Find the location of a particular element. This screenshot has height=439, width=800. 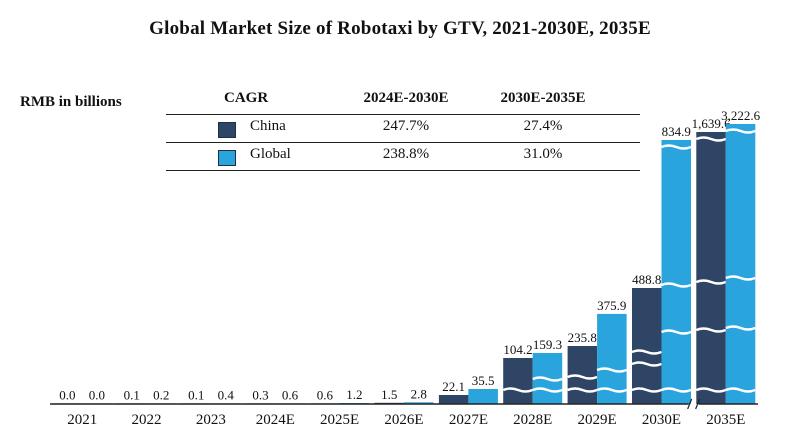

data-label-global-2035e: 3,222.6 is located at coordinates (741, 115).